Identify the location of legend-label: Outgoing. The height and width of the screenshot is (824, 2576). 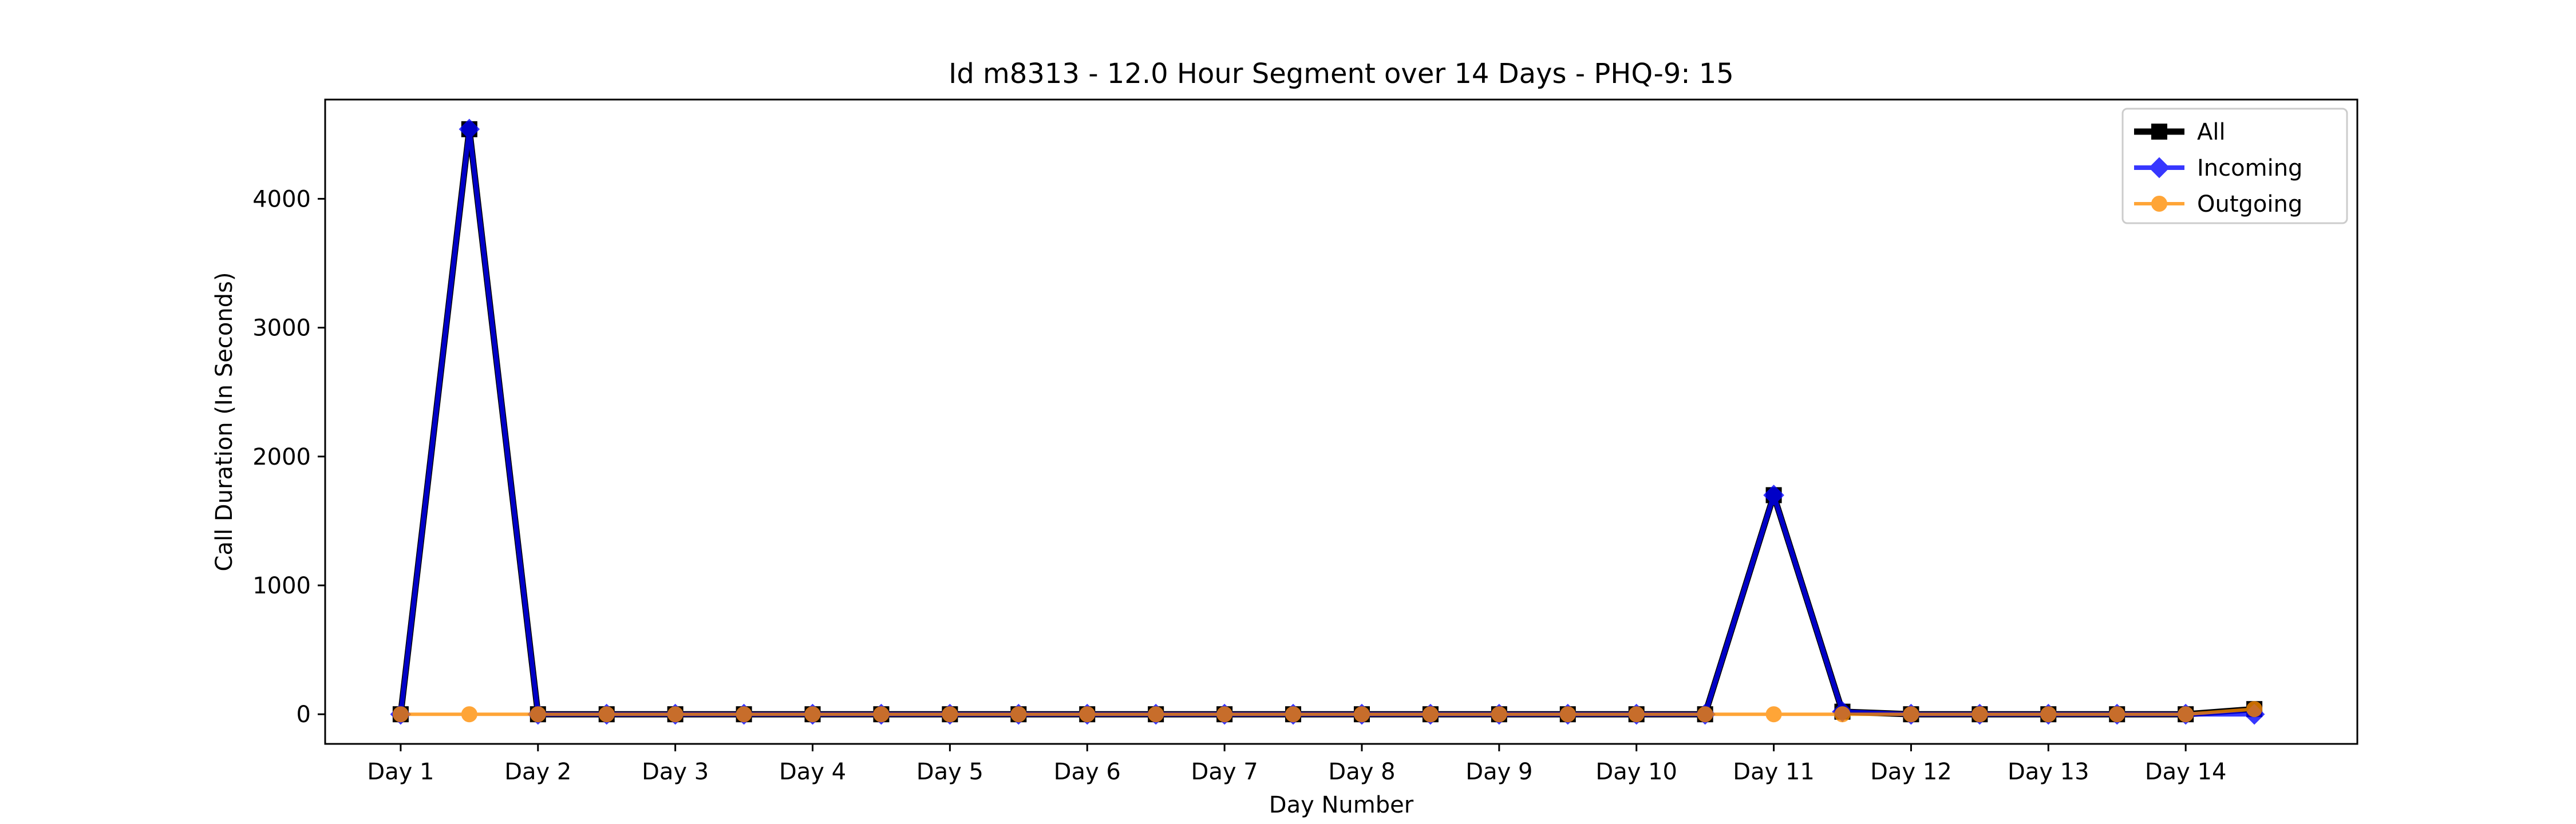
(2249, 204).